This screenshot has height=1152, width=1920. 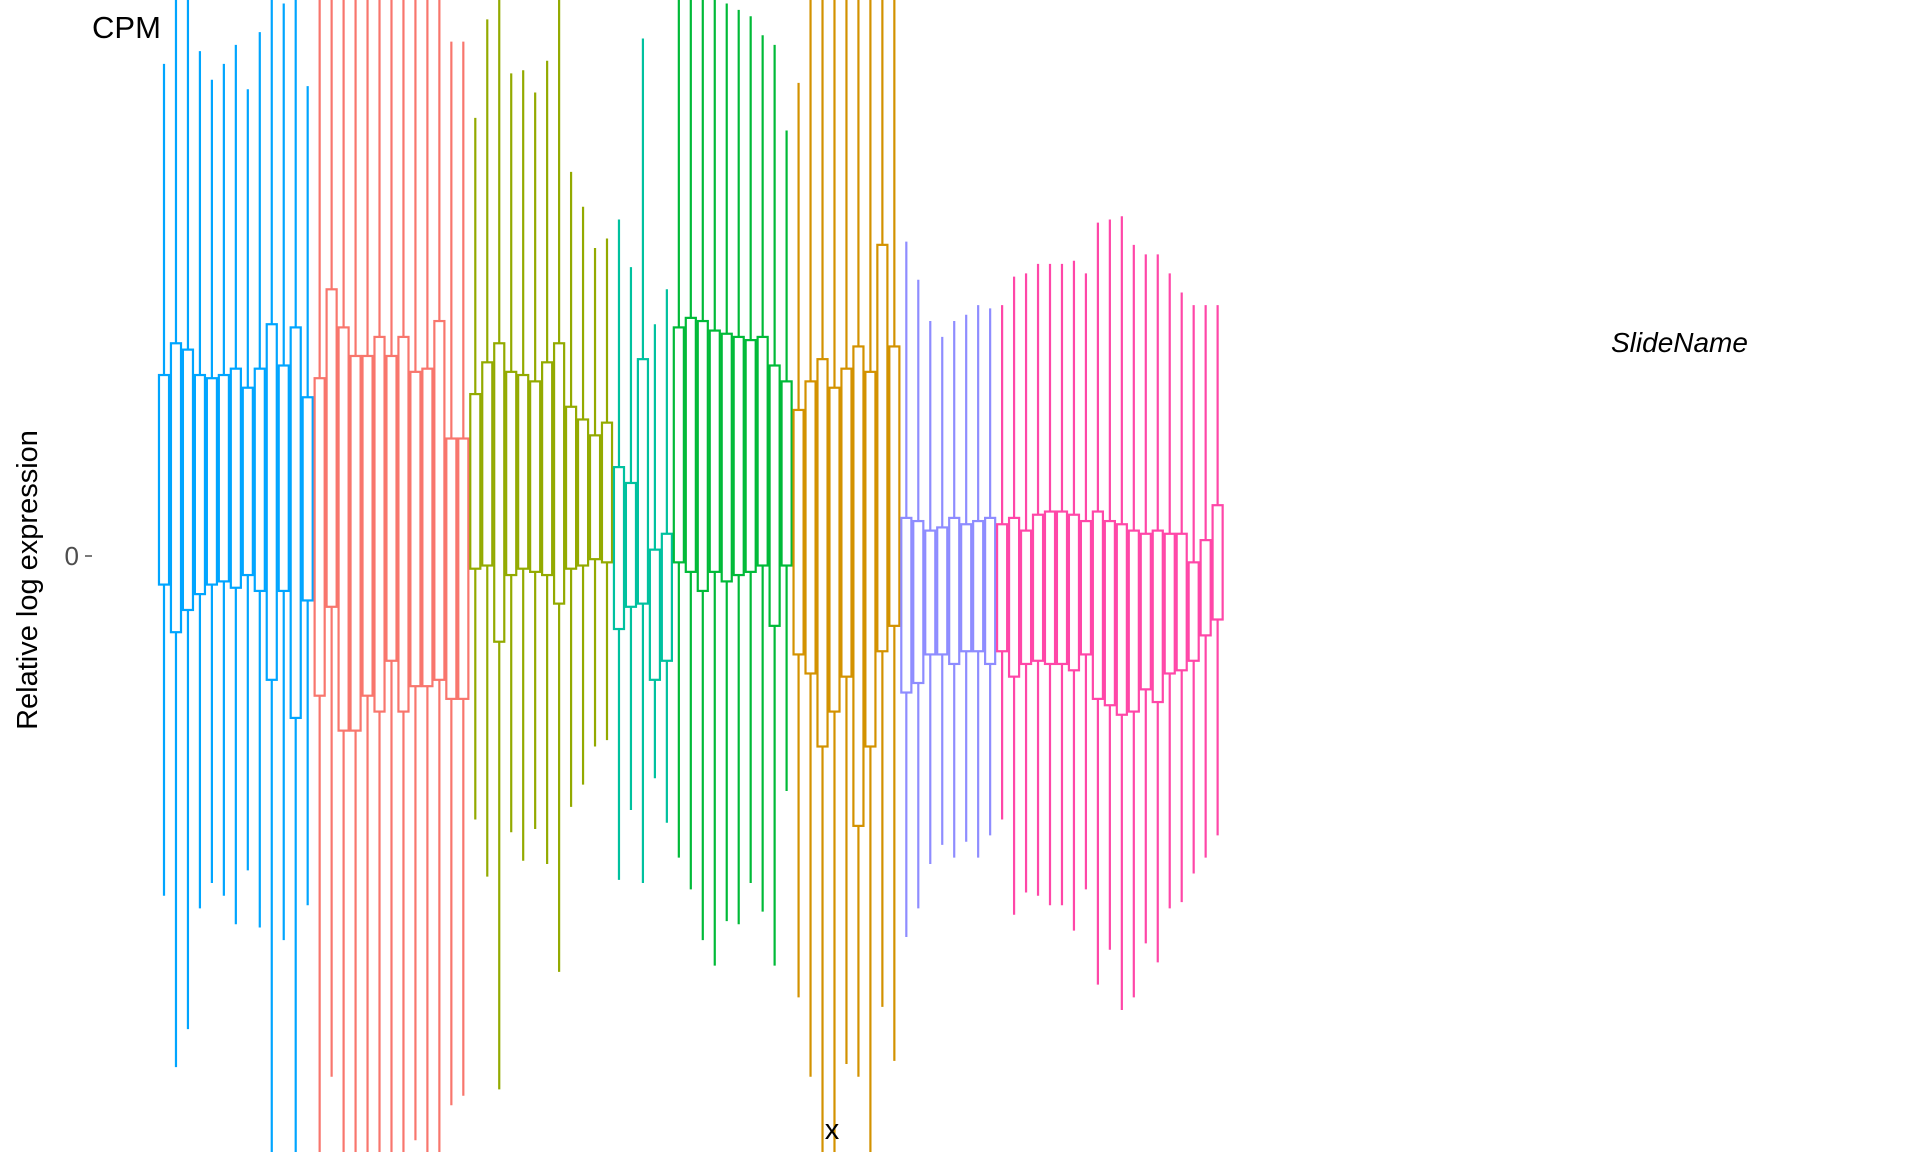 I want to click on y-tick-label: 0, so click(x=72, y=556).